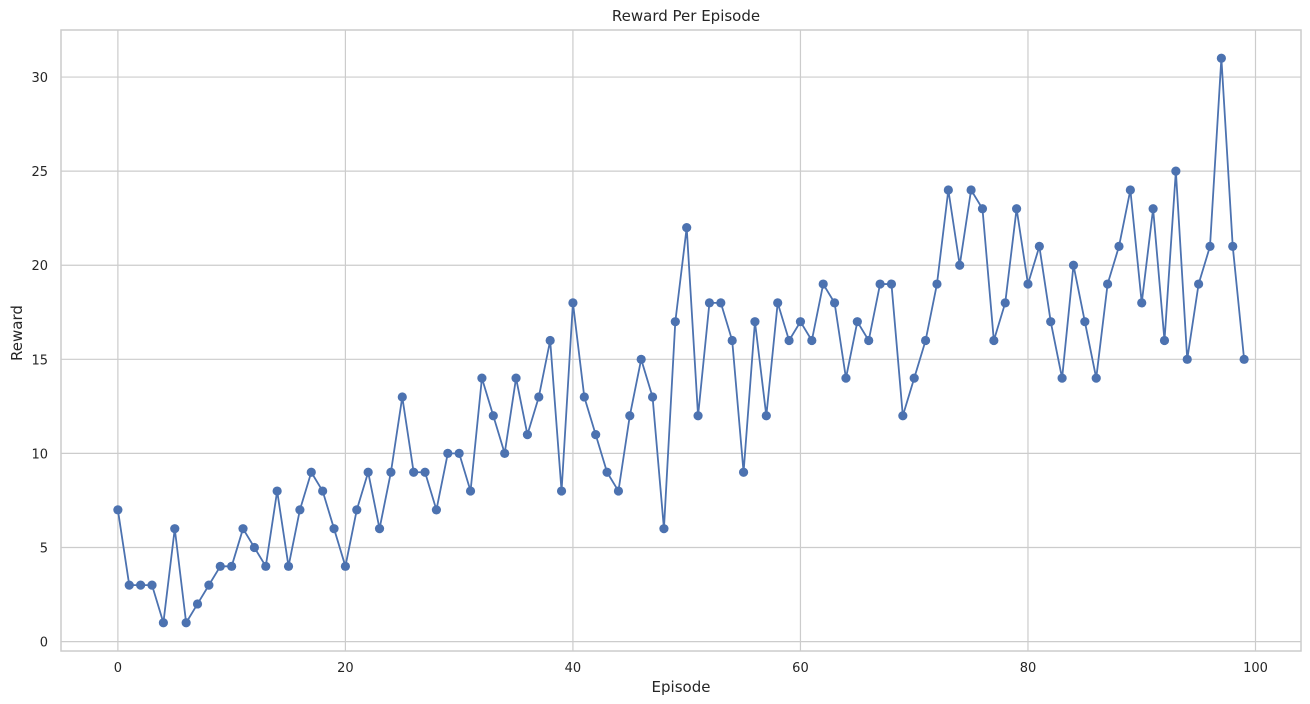 The width and height of the screenshot is (1310, 704). What do you see at coordinates (800, 668) in the screenshot?
I see `x-tick-label: 60` at bounding box center [800, 668].